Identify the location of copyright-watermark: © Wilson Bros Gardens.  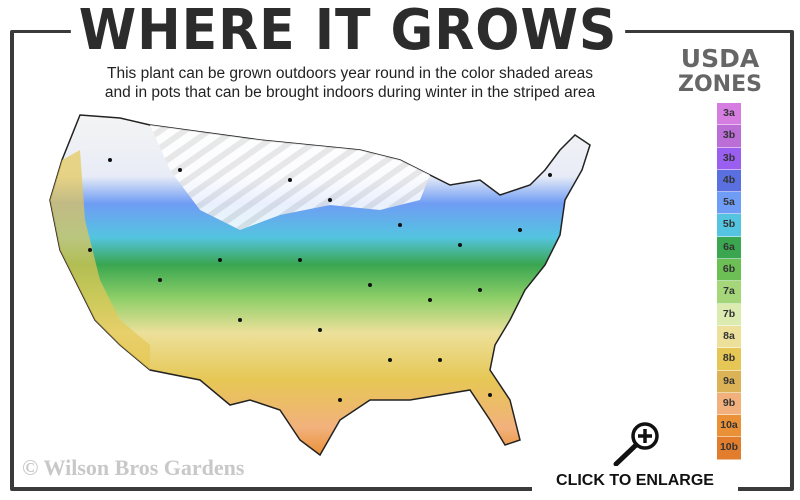
(133, 467).